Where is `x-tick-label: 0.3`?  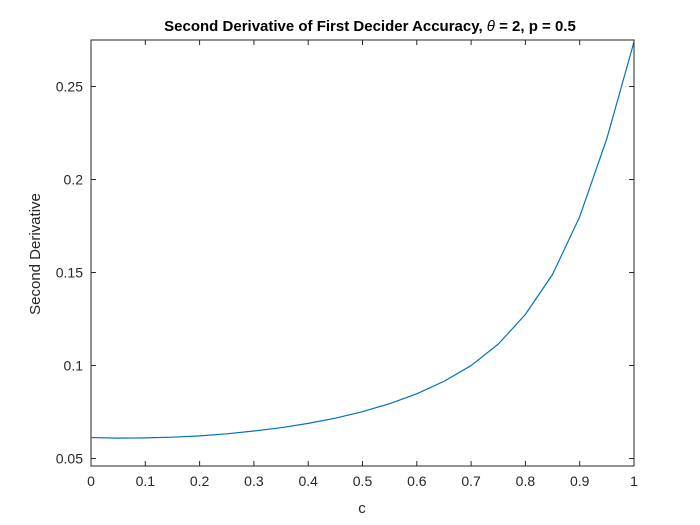
x-tick-label: 0.3 is located at coordinates (254, 481).